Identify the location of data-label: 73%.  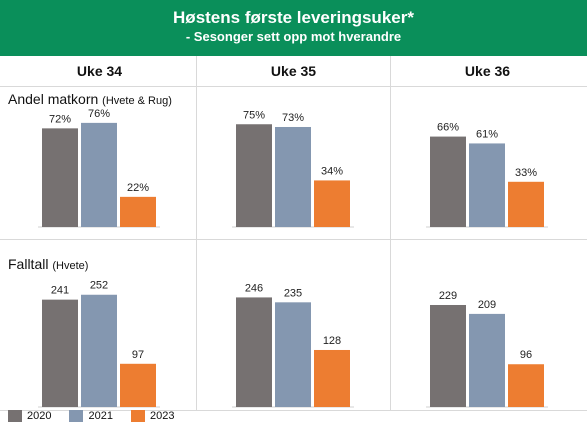
(293, 118).